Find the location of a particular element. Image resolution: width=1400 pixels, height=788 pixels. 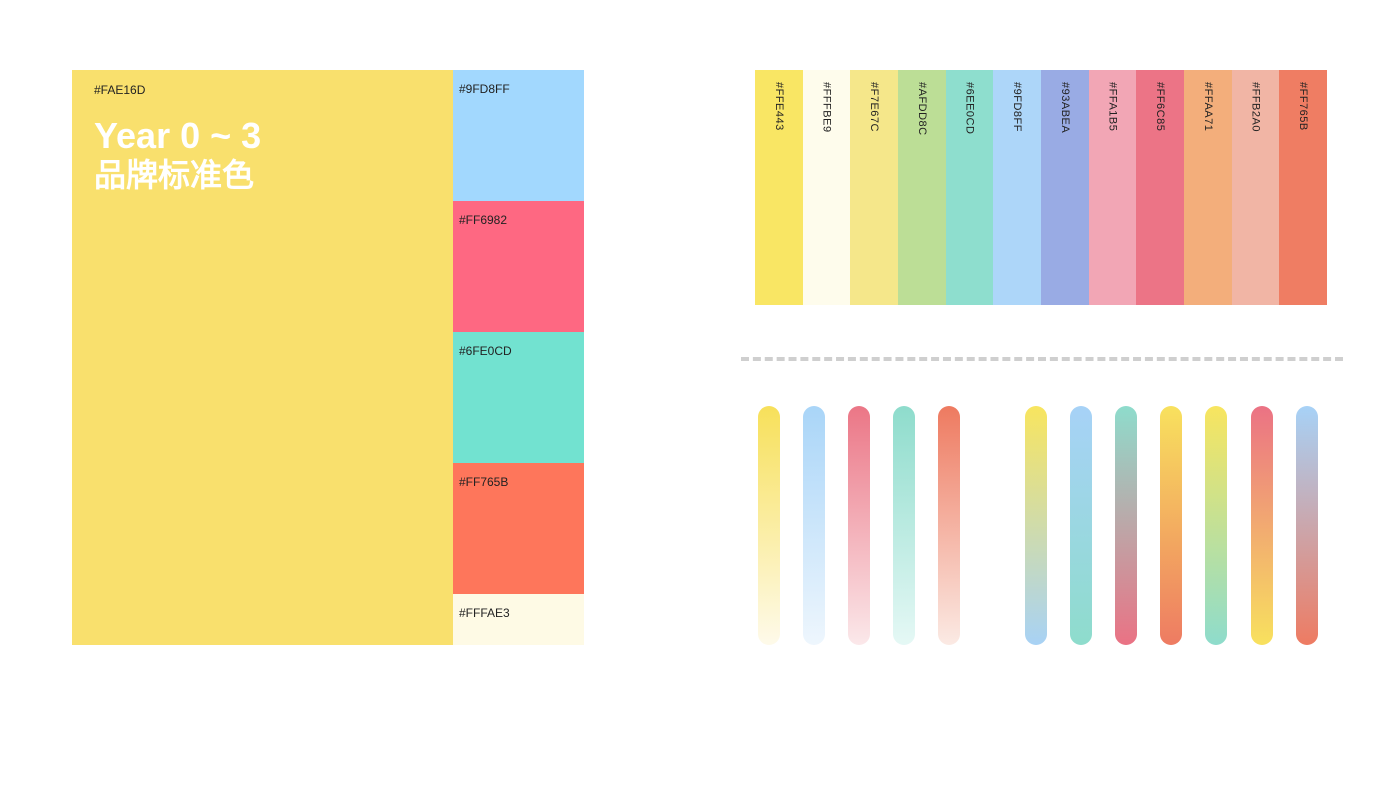

strip-code: #6EE0CD is located at coordinates (969, 108).